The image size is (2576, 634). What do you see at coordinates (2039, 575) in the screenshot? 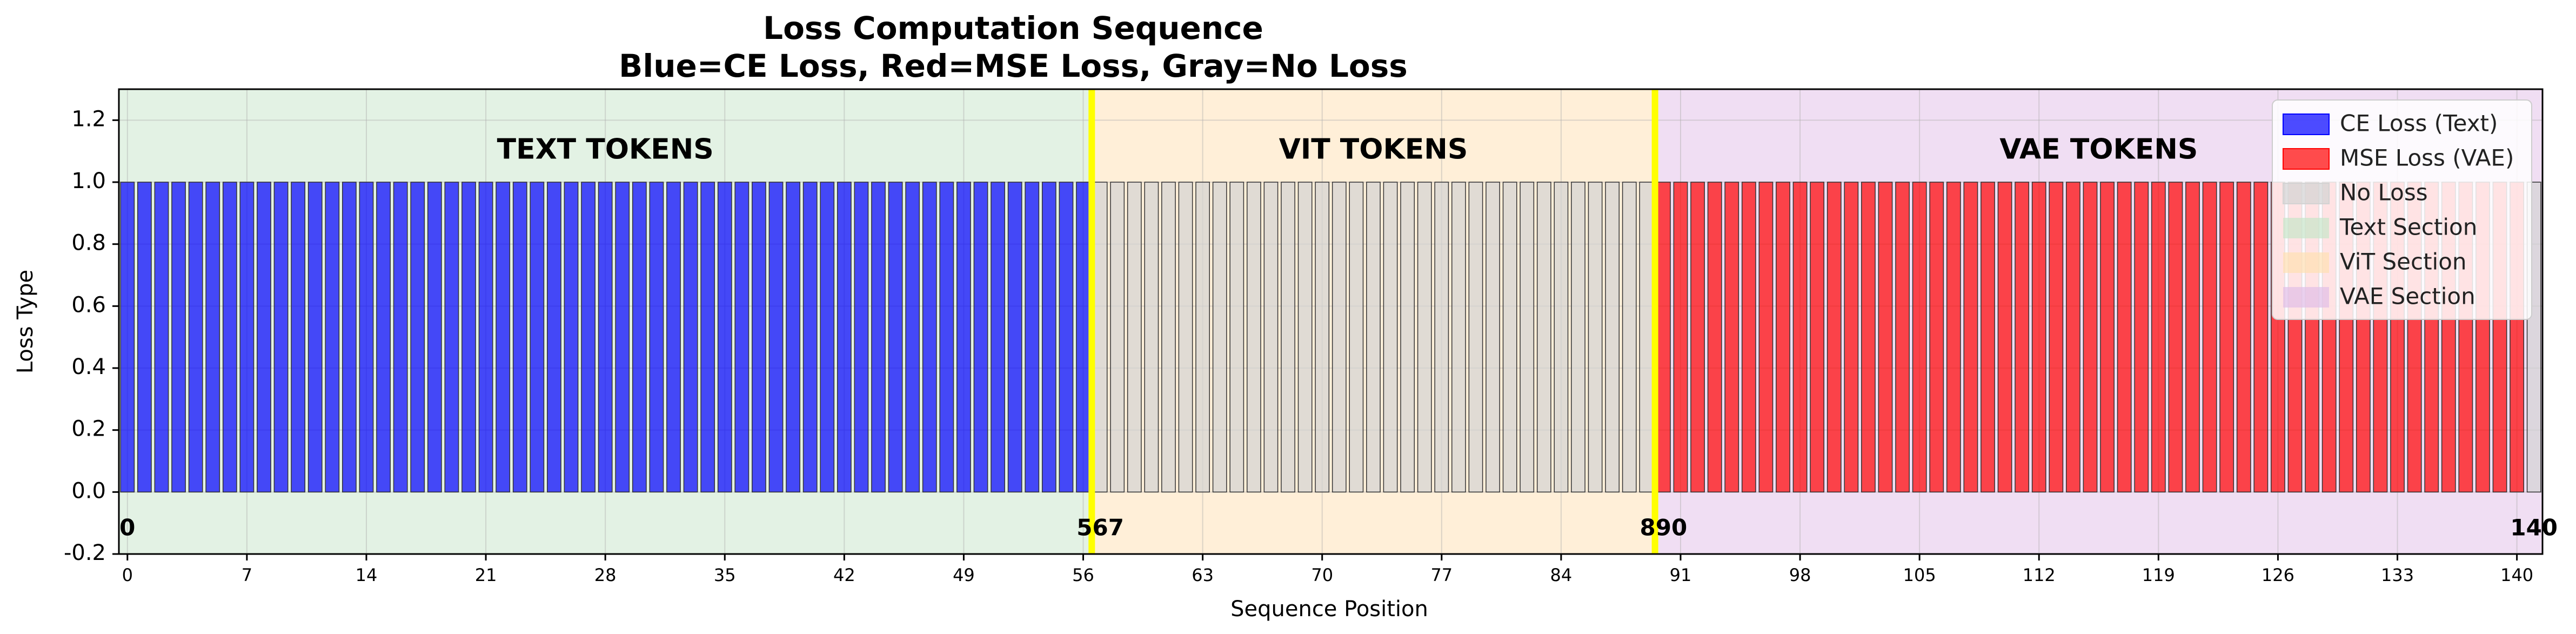
I see `xtick-label-16: 112` at bounding box center [2039, 575].